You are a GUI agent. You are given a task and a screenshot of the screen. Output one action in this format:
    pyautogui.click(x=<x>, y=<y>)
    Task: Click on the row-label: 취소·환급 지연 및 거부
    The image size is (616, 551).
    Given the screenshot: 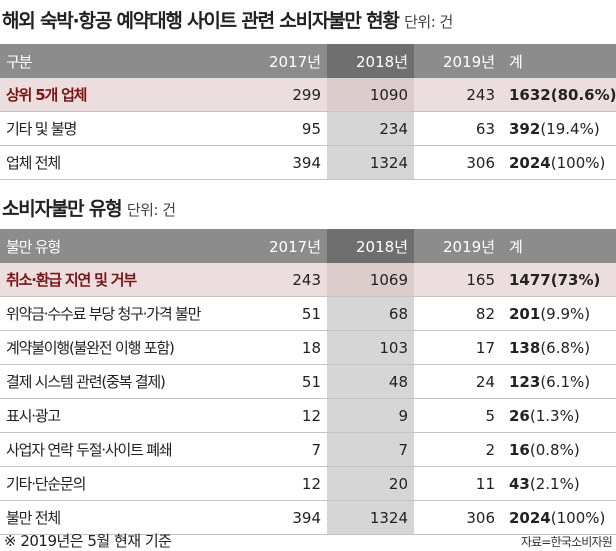 What is the action you would take?
    pyautogui.click(x=120, y=280)
    